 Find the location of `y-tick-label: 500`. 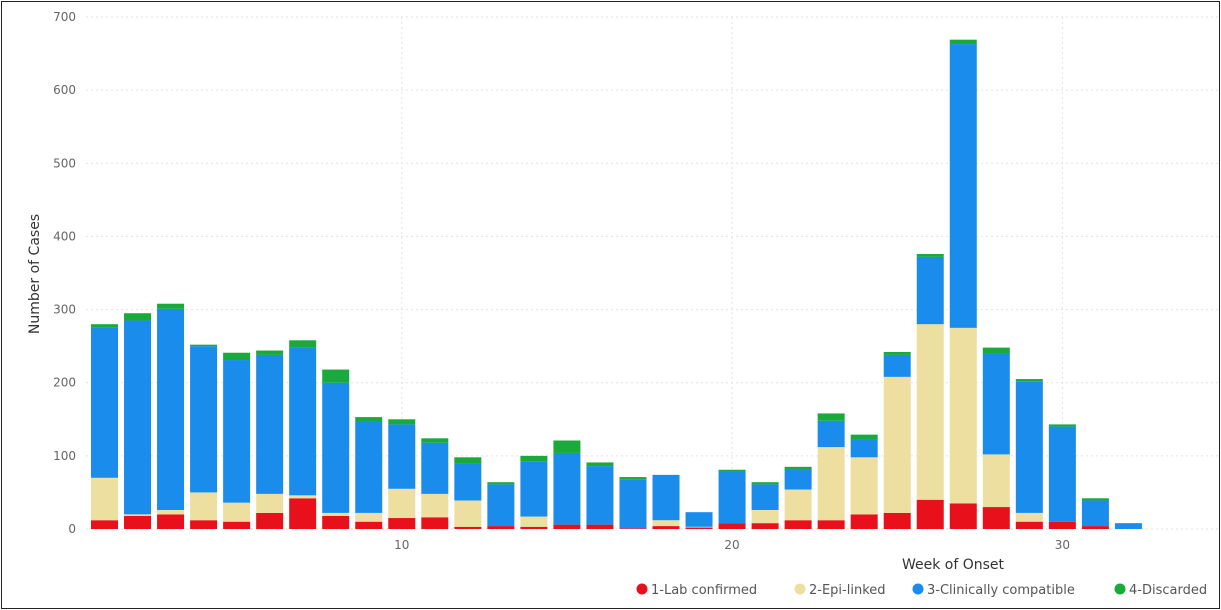

y-tick-label: 500 is located at coordinates (64, 163).